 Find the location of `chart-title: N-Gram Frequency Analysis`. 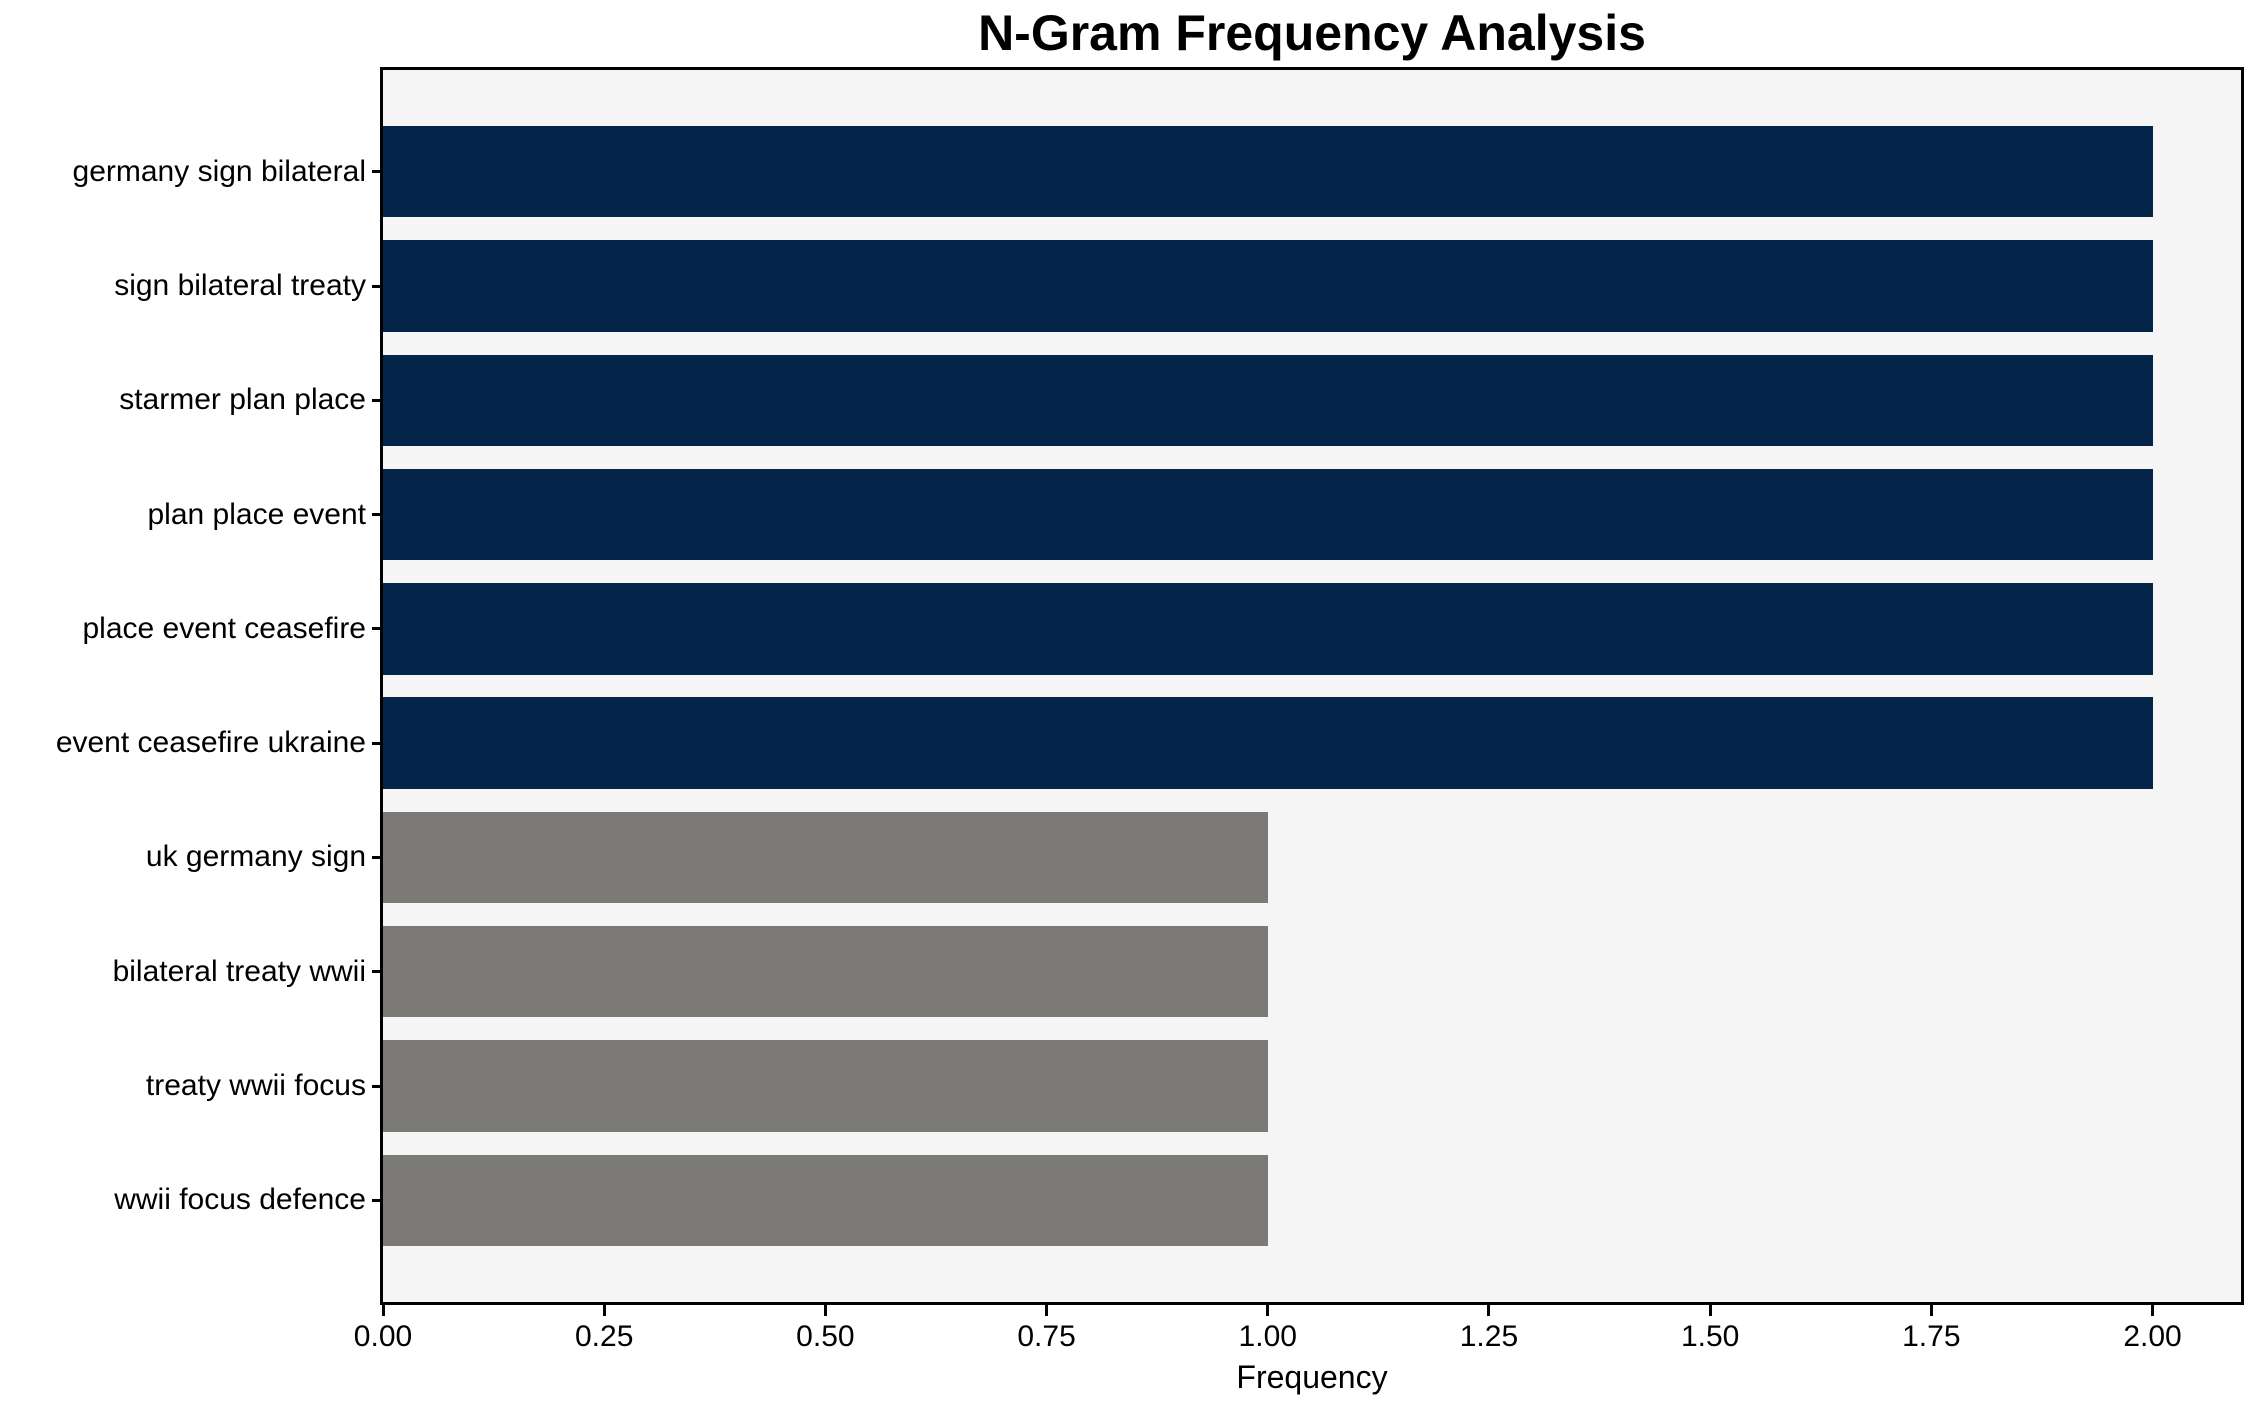

chart-title: N-Gram Frequency Analysis is located at coordinates (1312, 33).